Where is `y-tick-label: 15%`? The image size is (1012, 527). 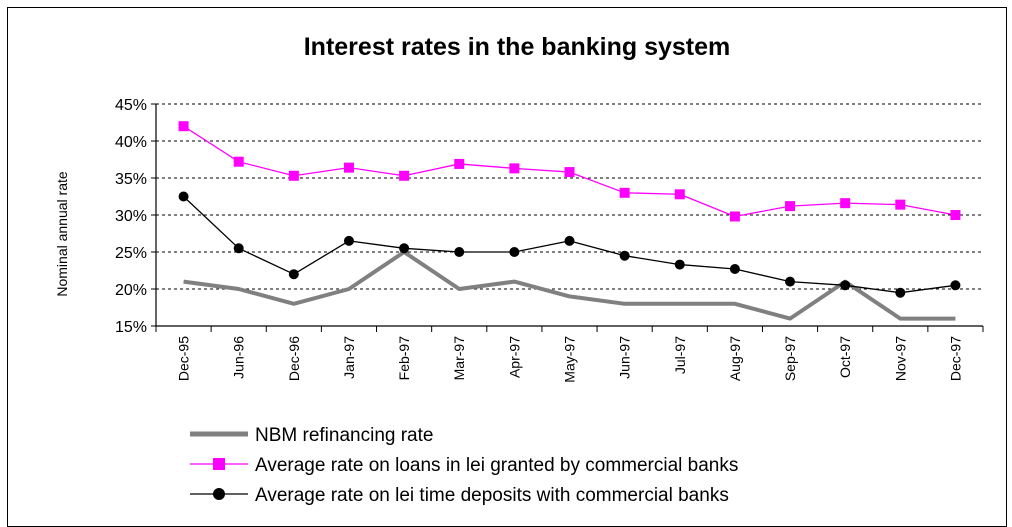 y-tick-label: 15% is located at coordinates (131, 327).